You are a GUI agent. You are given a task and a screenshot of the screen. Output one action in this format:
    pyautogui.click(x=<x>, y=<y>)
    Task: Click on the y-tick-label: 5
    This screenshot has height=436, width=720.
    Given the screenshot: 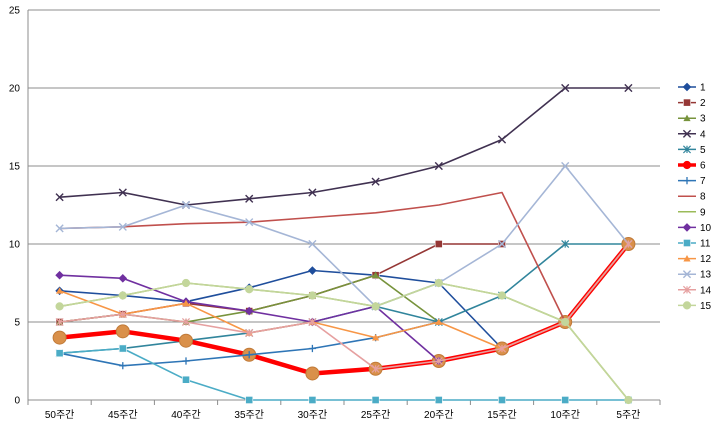 What is the action you would take?
    pyautogui.click(x=17, y=323)
    